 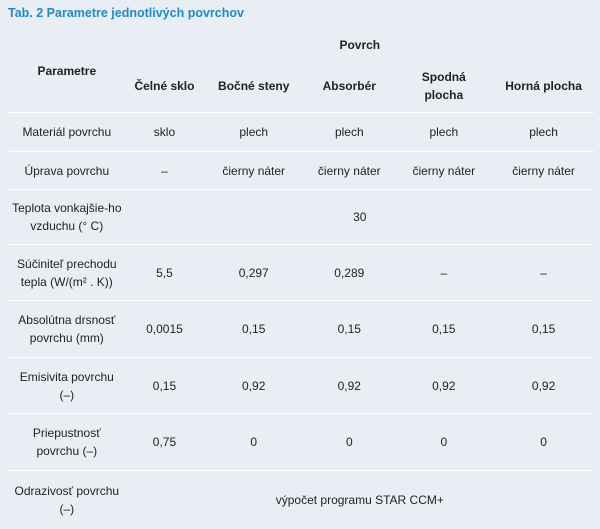 I want to click on table-caption: Tab. 2 Parametre jednotlivých povrchov, so click(x=126, y=13).